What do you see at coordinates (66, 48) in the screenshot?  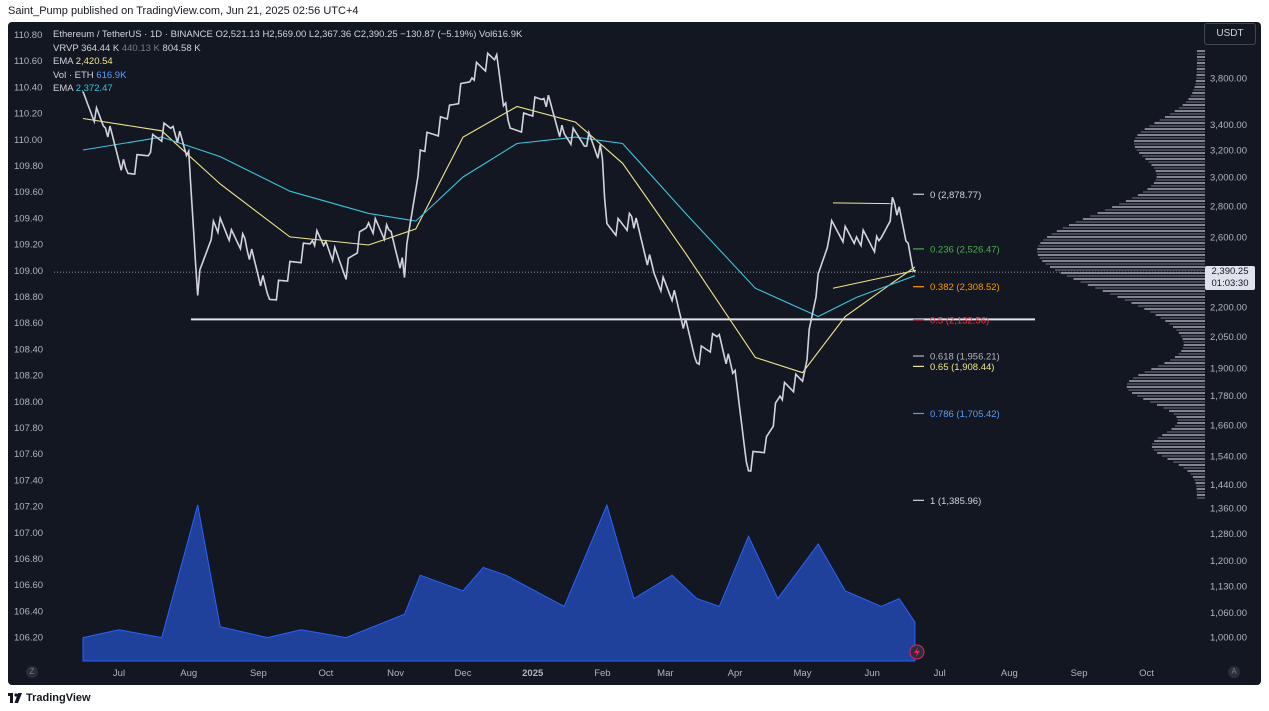 I see `vrvp-label: VRVP` at bounding box center [66, 48].